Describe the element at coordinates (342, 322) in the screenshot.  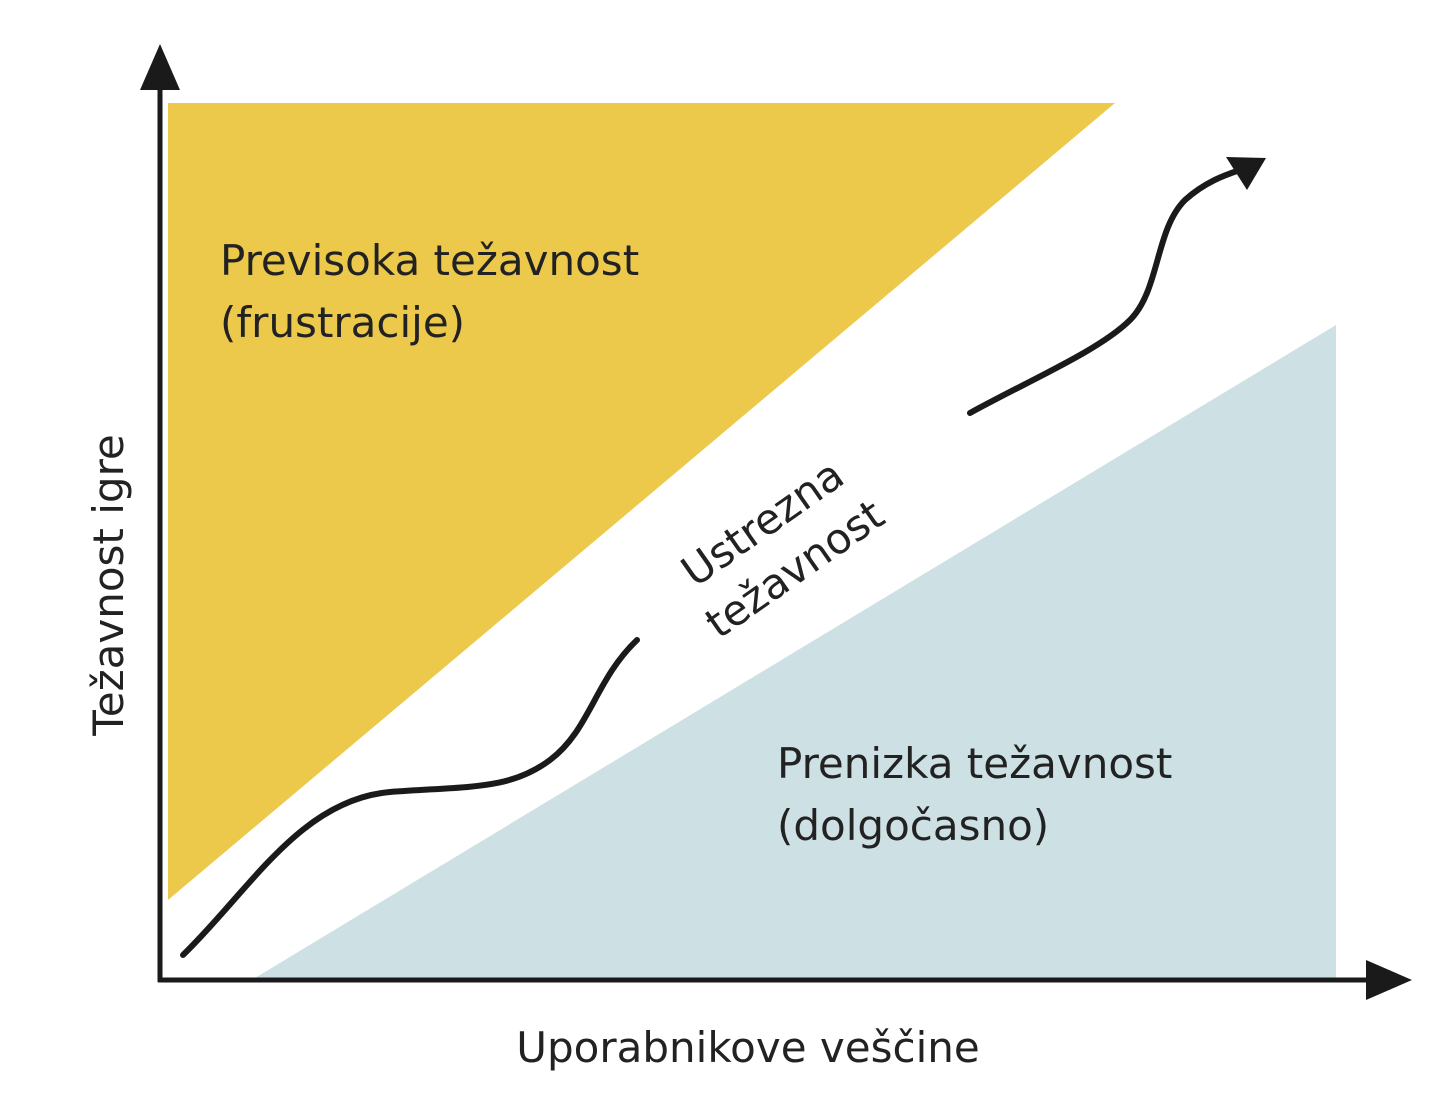
I see `zone-too-hard-line2: (frustracije)` at that location.